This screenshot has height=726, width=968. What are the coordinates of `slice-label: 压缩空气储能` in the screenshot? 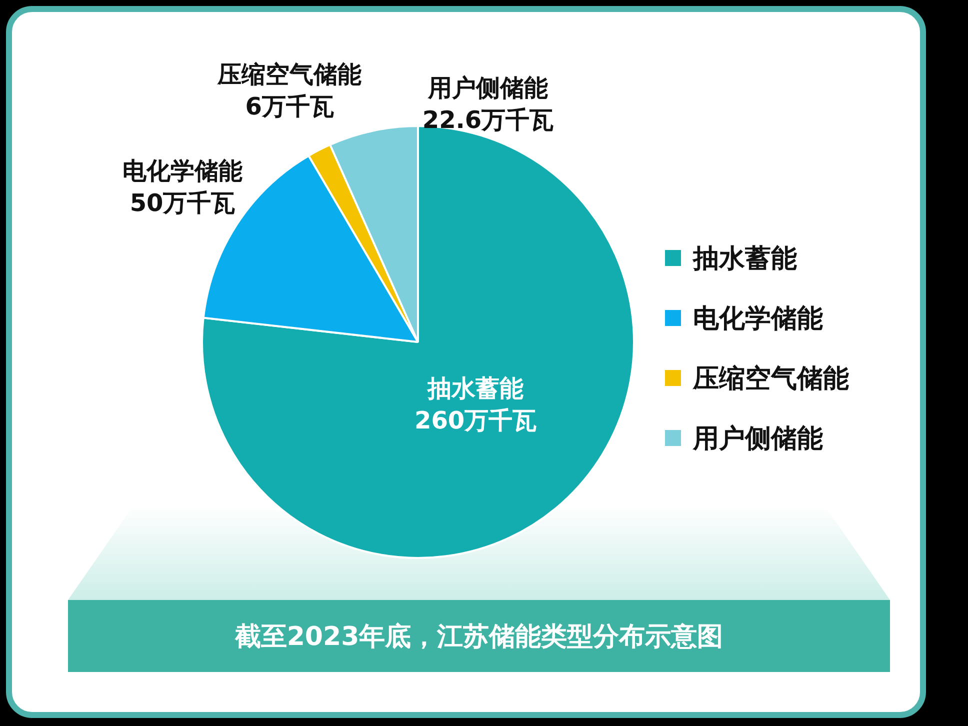 It's located at (289, 74).